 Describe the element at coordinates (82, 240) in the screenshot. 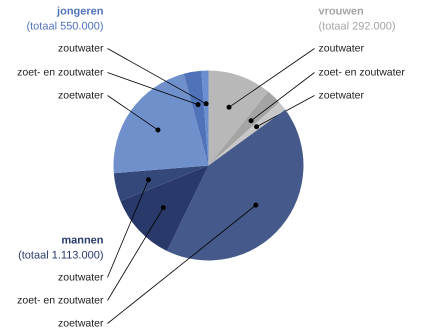

I see `text: mannen` at that location.